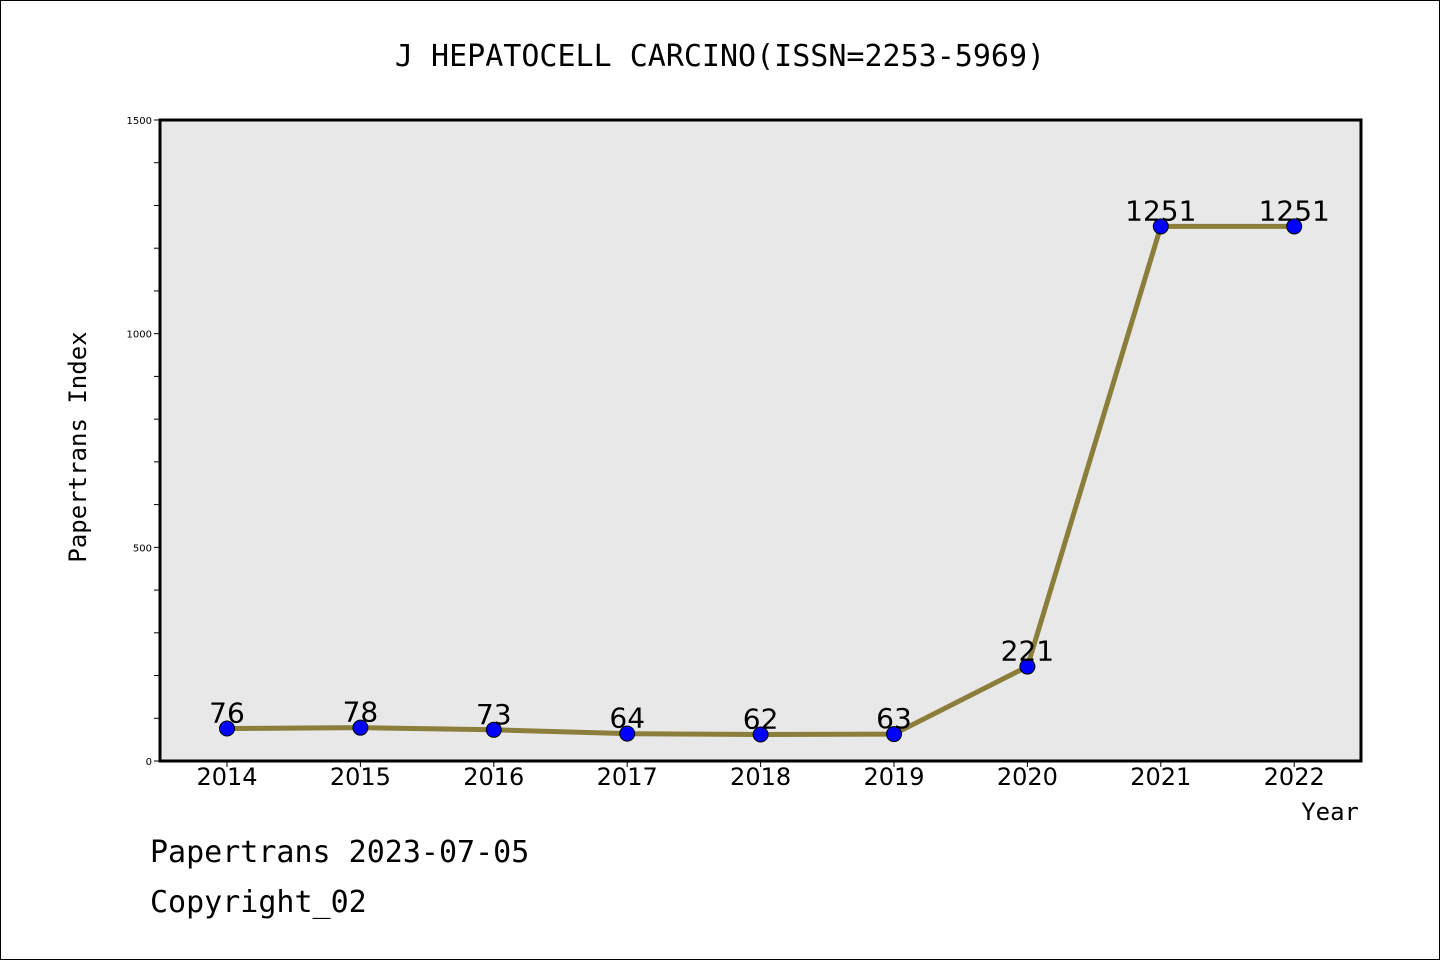 Image resolution: width=1440 pixels, height=960 pixels. I want to click on y-axis-label: Papertrans Index, so click(78, 446).